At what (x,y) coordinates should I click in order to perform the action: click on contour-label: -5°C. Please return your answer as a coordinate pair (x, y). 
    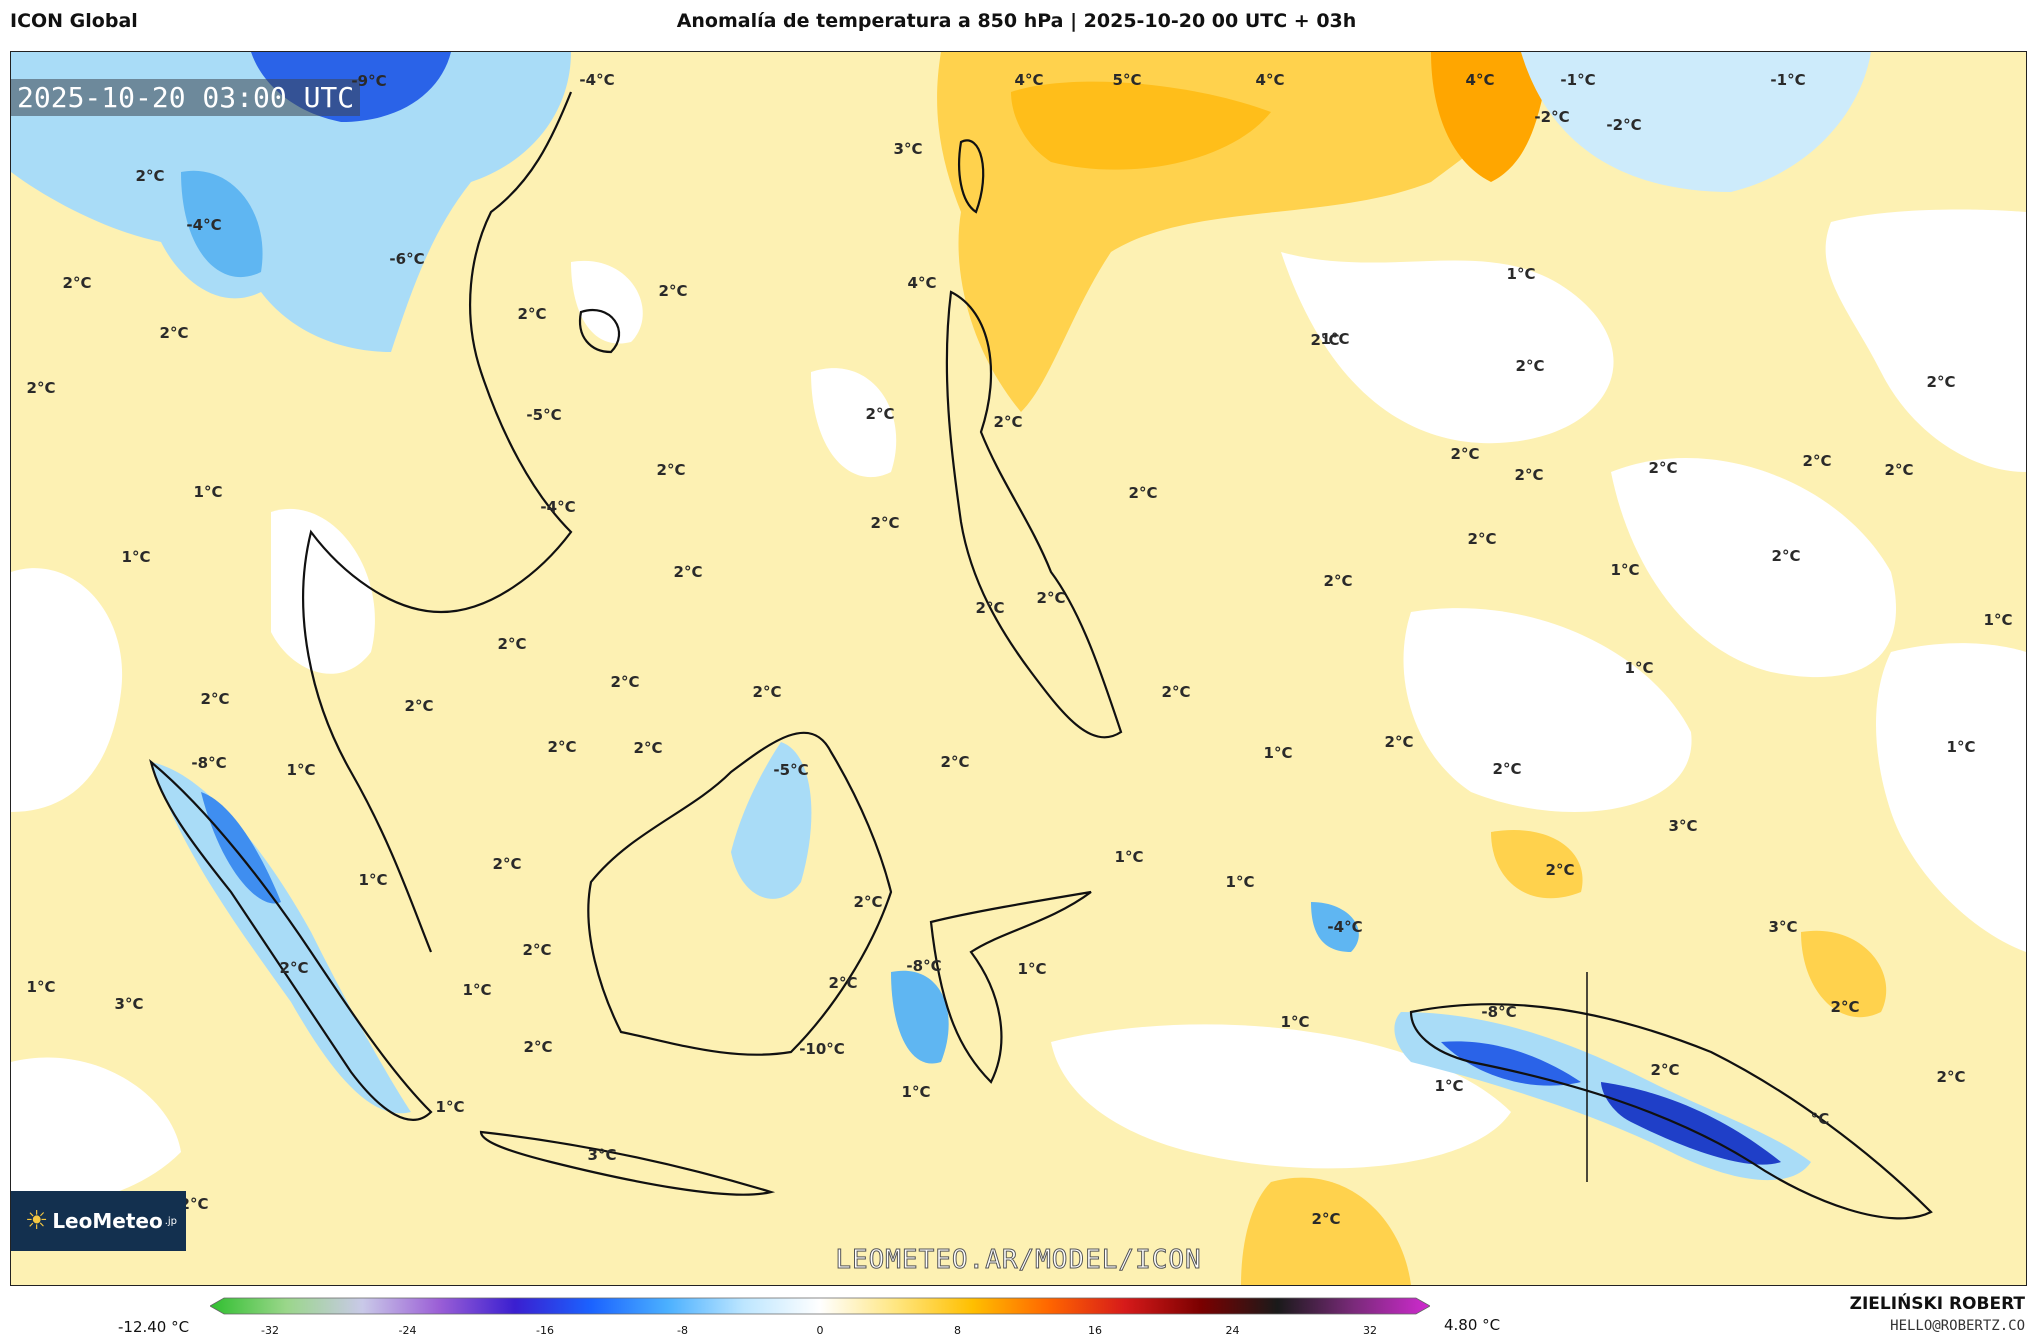
    Looking at the image, I should click on (791, 770).